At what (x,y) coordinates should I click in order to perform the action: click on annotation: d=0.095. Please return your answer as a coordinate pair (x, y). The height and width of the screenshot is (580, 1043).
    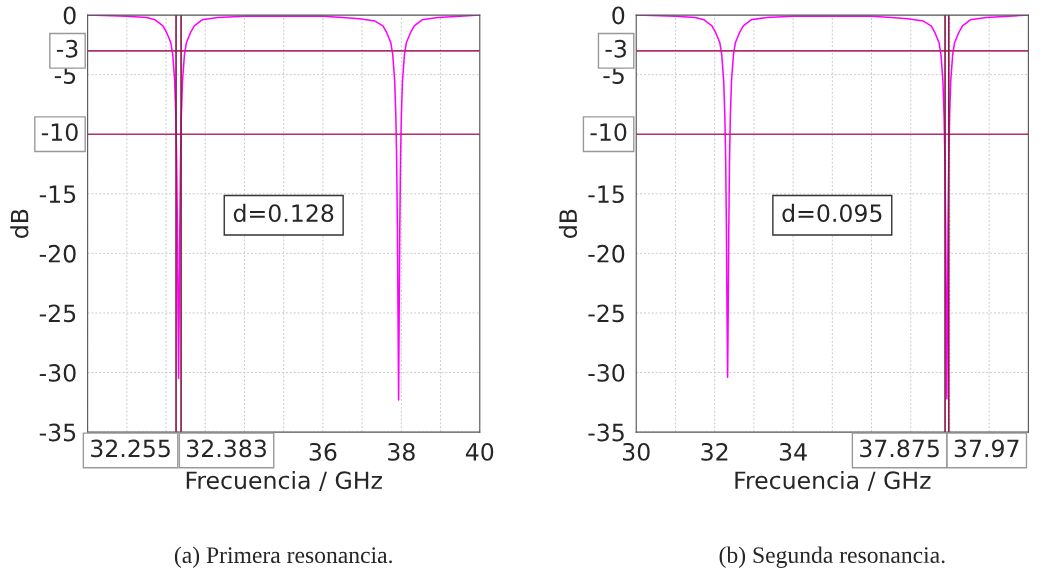
    Looking at the image, I should click on (832, 213).